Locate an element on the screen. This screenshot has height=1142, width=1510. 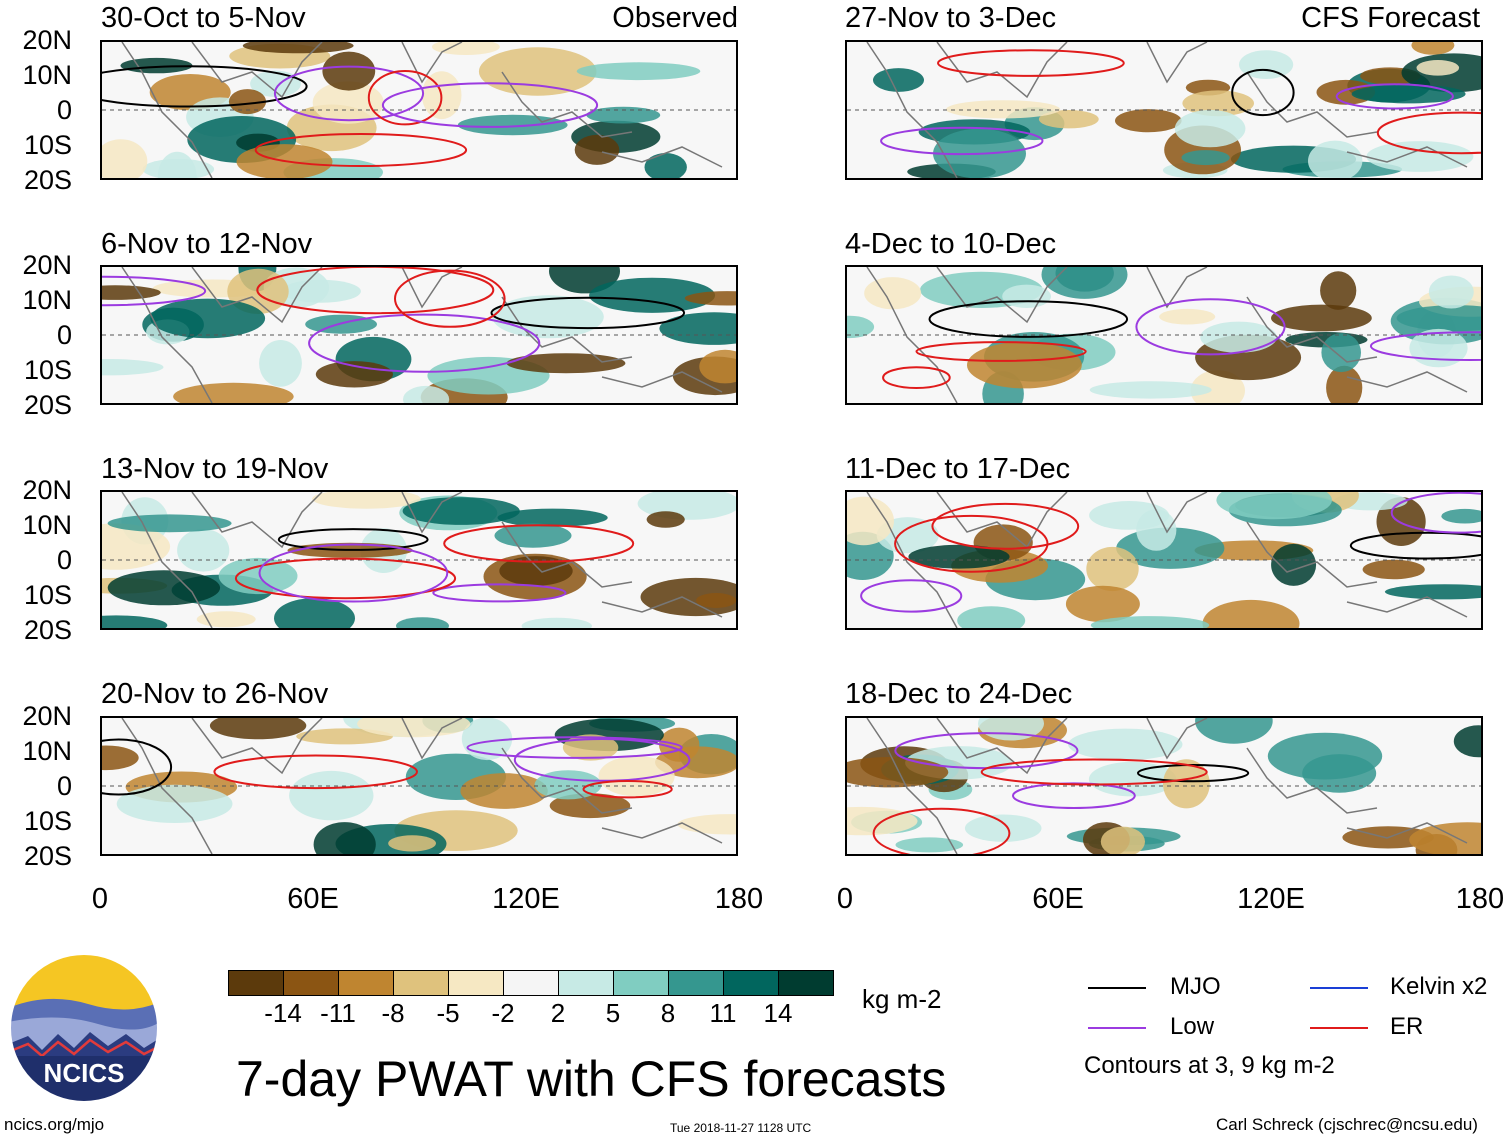
panel-title: 6-Nov to 12-Nov is located at coordinates (207, 244).